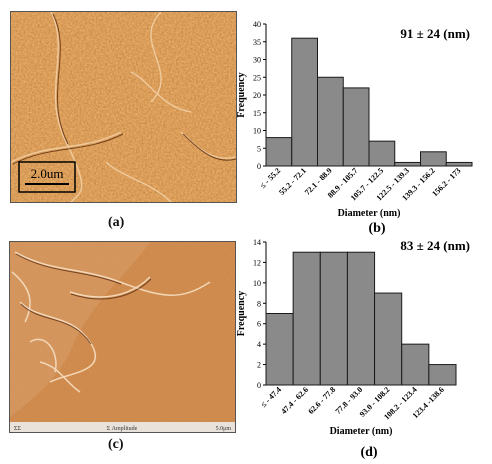 The width and height of the screenshot is (492, 464). What do you see at coordinates (257, 95) in the screenshot?
I see `y-tick-label: 20` at bounding box center [257, 95].